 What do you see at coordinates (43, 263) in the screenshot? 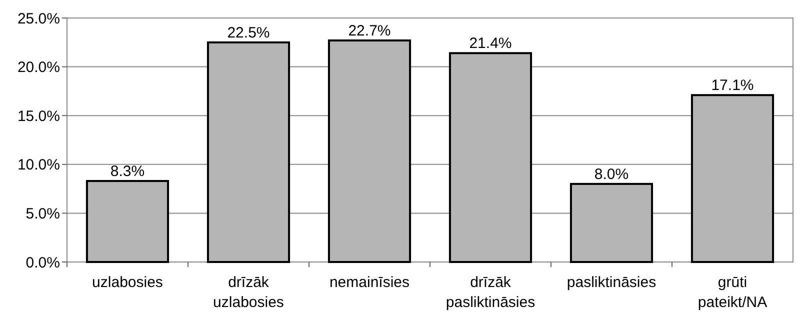
I see `y-tick-label: 0.0%` at bounding box center [43, 263].